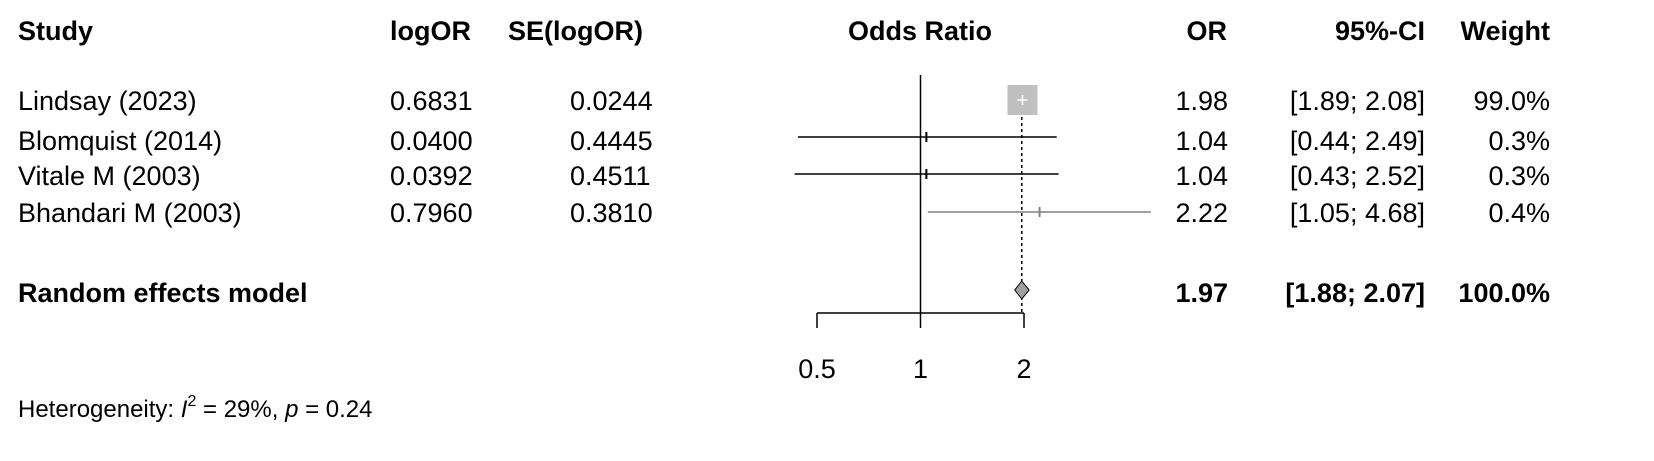 Image resolution: width=1654 pixels, height=461 pixels. I want to click on pooled-diamond, so click(1022, 290).